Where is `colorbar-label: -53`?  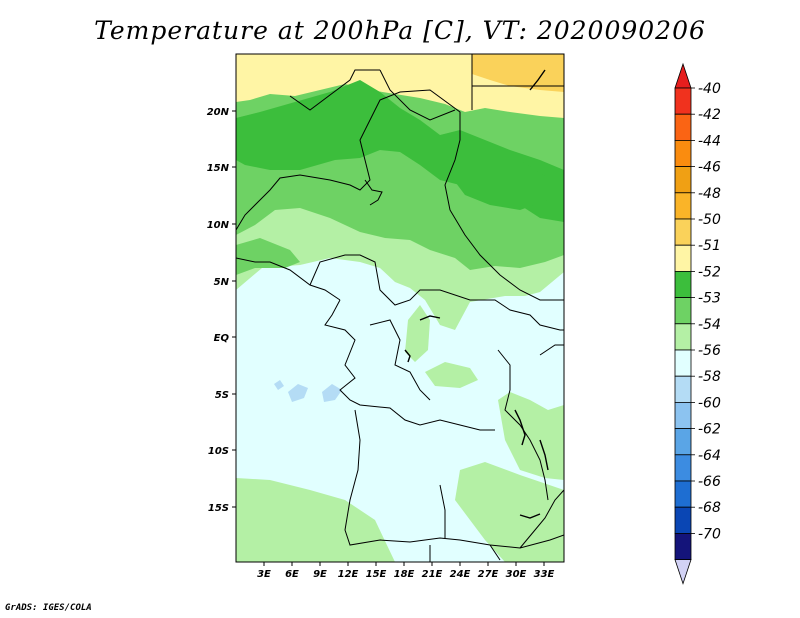
colorbar-label: -53 is located at coordinates (709, 299).